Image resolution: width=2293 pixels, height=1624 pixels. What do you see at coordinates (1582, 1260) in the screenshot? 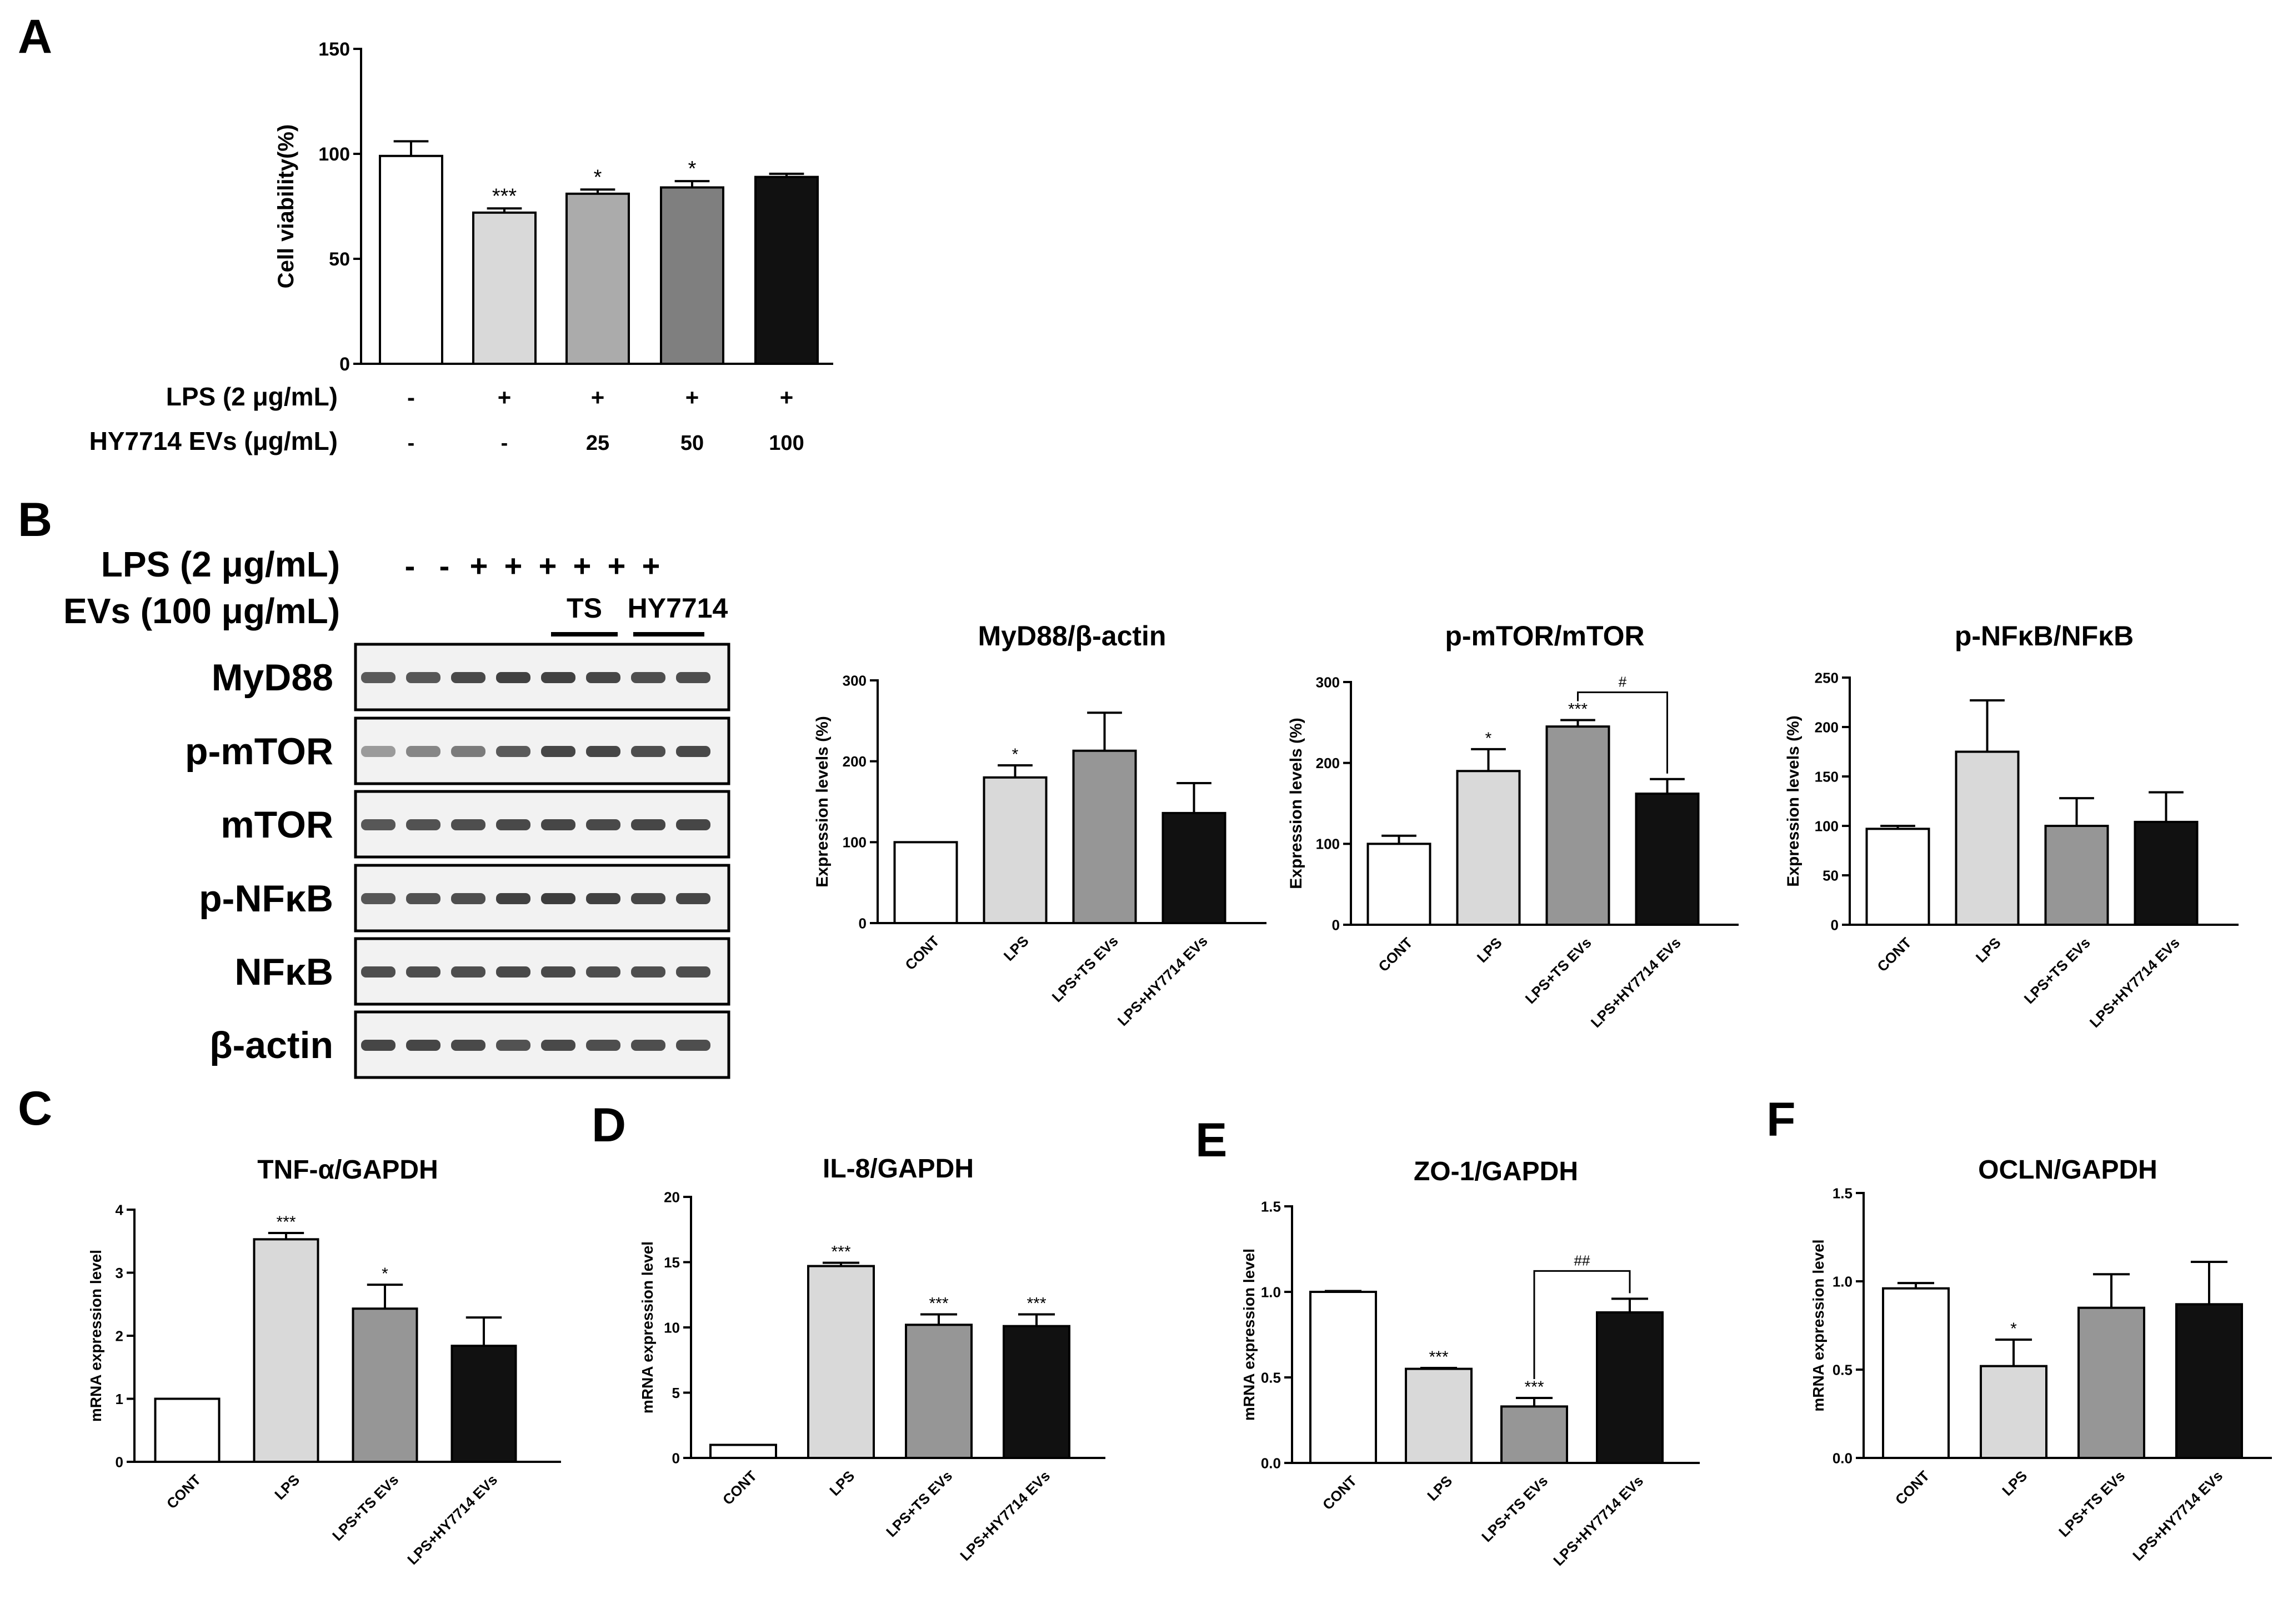
I see `bracket-label: ##` at bounding box center [1582, 1260].